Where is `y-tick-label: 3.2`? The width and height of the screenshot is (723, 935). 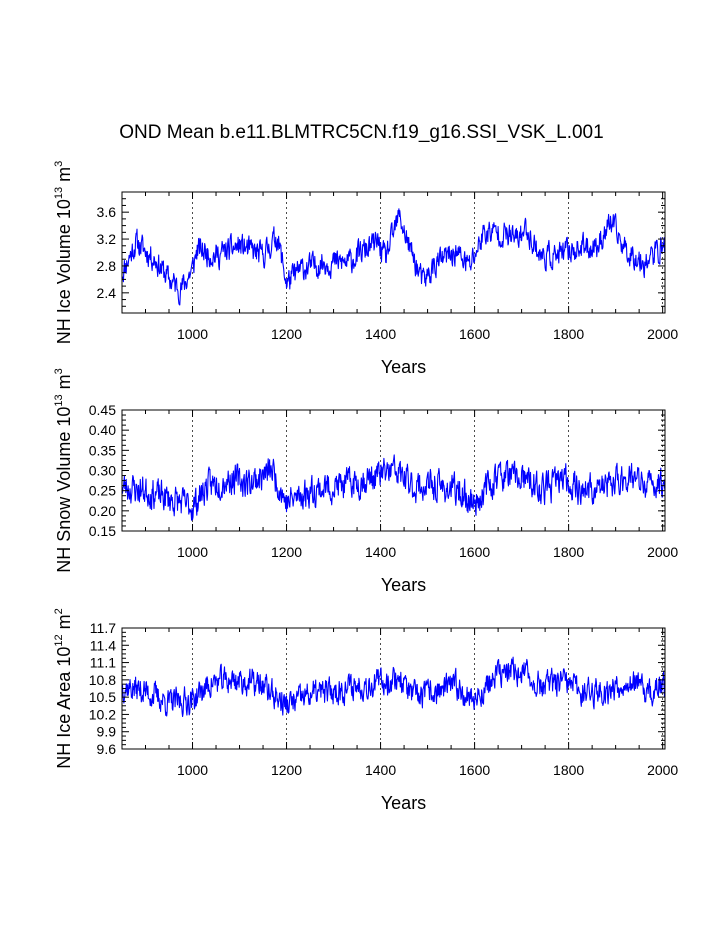 y-tick-label: 3.2 is located at coordinates (107, 239).